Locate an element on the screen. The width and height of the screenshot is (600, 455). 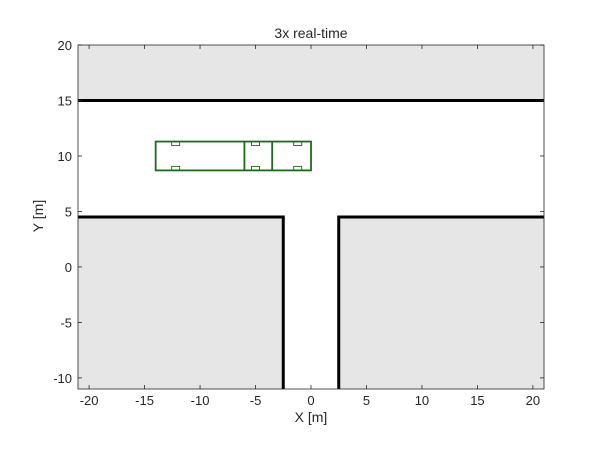
offroad-top is located at coordinates (311, 73).